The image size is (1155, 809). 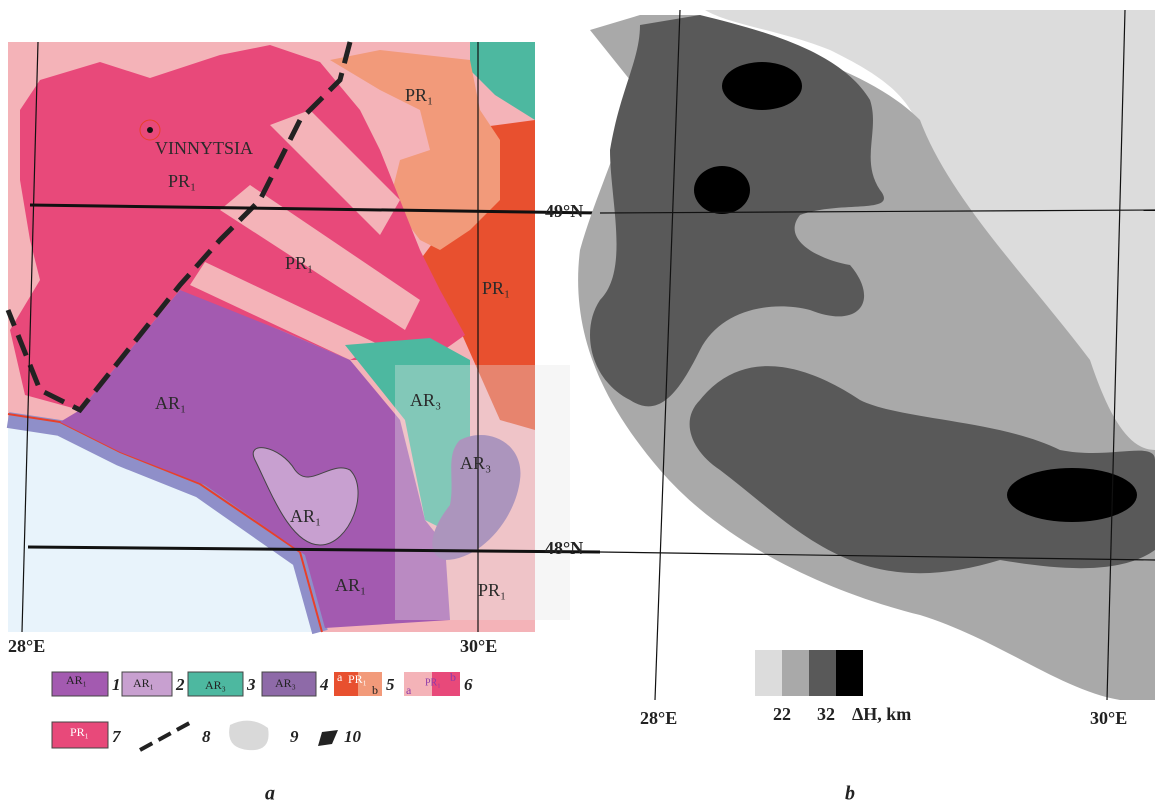 I want to click on city-dot, so click(x=150, y=130).